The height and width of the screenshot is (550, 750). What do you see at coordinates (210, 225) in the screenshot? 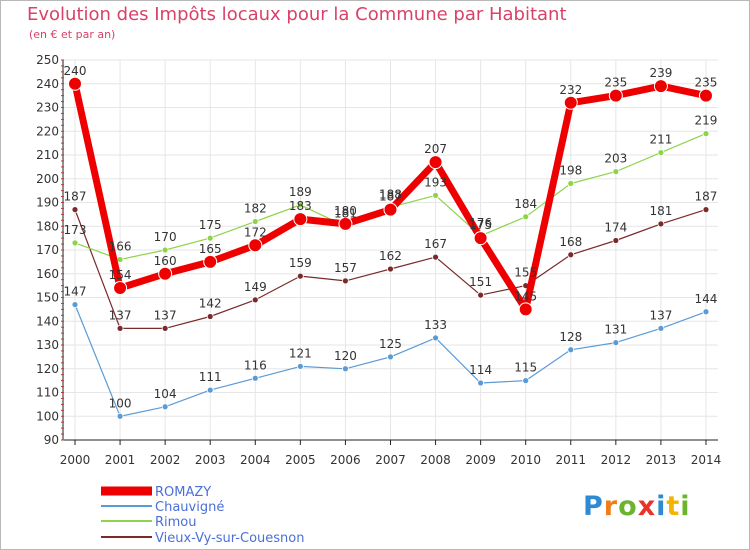
I see `data-label-rimou: 175` at bounding box center [210, 225].